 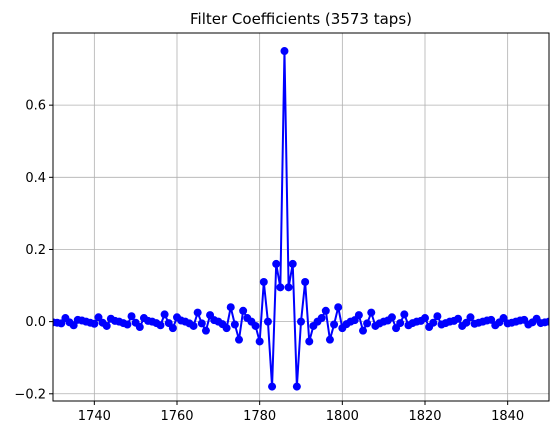 What do you see at coordinates (35, 250) in the screenshot?
I see `y-tick-label: 0.2` at bounding box center [35, 250].